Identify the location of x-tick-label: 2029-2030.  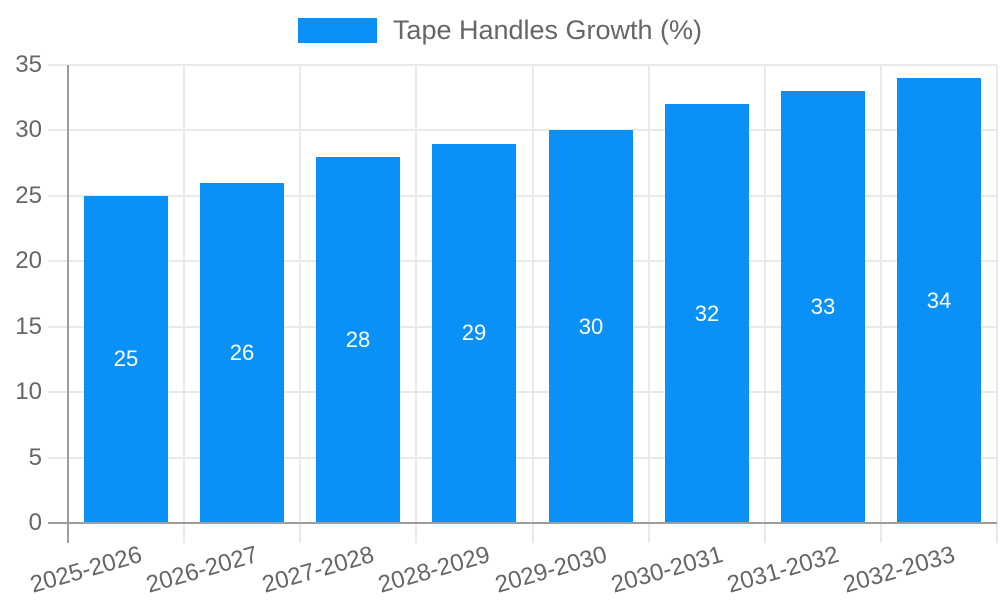
(551, 570).